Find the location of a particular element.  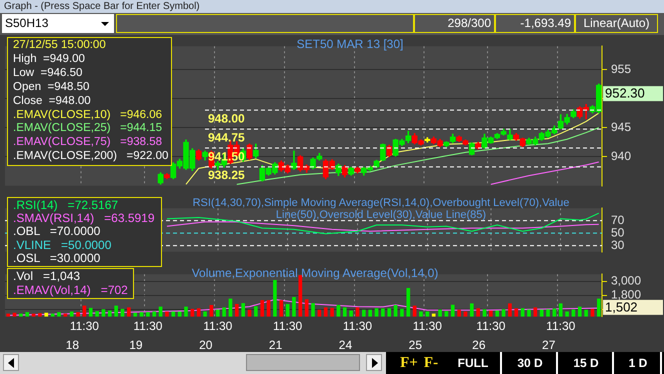

y-tick-label: 3,000 is located at coordinates (626, 281).